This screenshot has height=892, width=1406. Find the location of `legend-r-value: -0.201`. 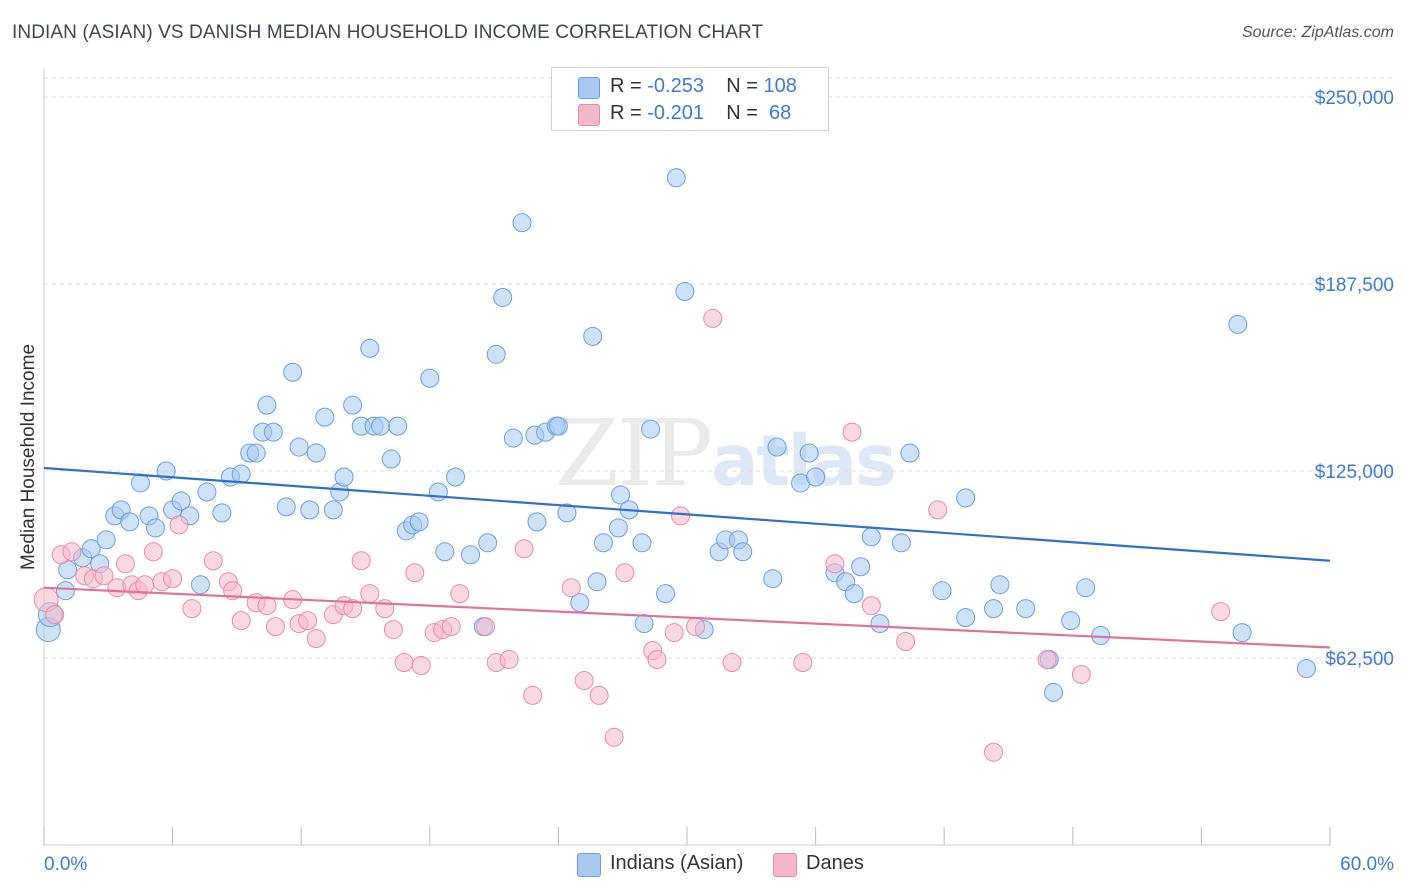

legend-r-value: -0.201 is located at coordinates (675, 113).